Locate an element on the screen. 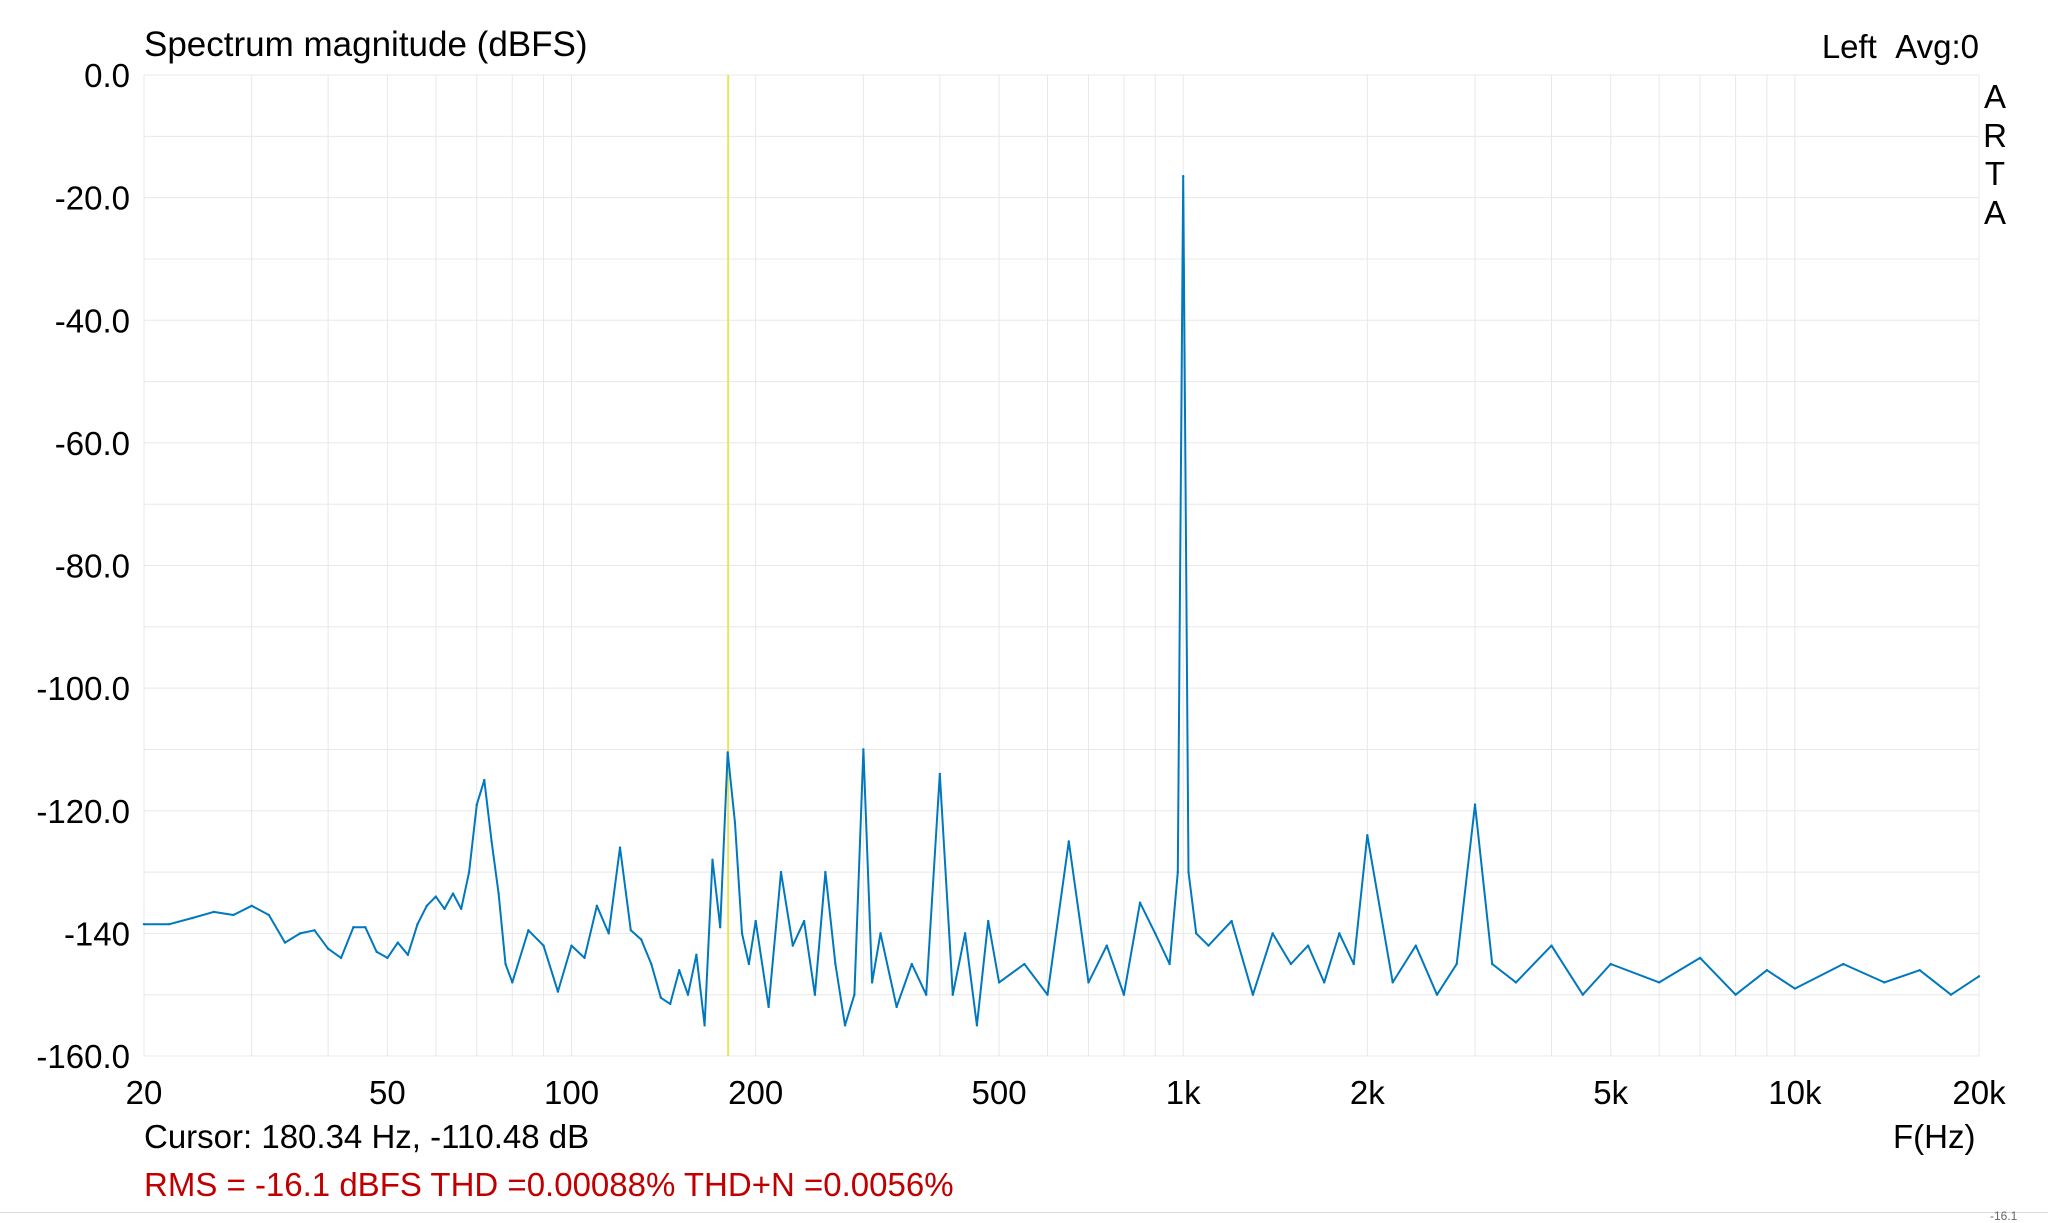 The image size is (2048, 1223). x-tick-label: 10k is located at coordinates (1795, 1092).